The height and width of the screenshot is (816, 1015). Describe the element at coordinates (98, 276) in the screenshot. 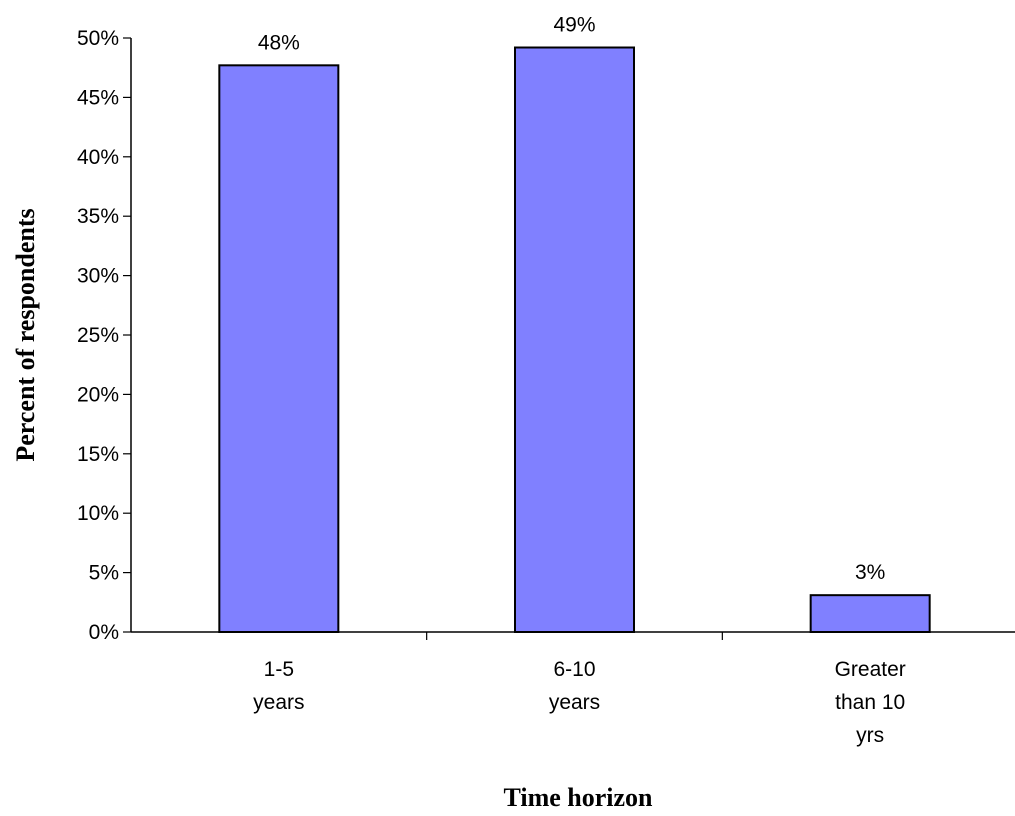

I see `y-tick-label: 30%` at that location.